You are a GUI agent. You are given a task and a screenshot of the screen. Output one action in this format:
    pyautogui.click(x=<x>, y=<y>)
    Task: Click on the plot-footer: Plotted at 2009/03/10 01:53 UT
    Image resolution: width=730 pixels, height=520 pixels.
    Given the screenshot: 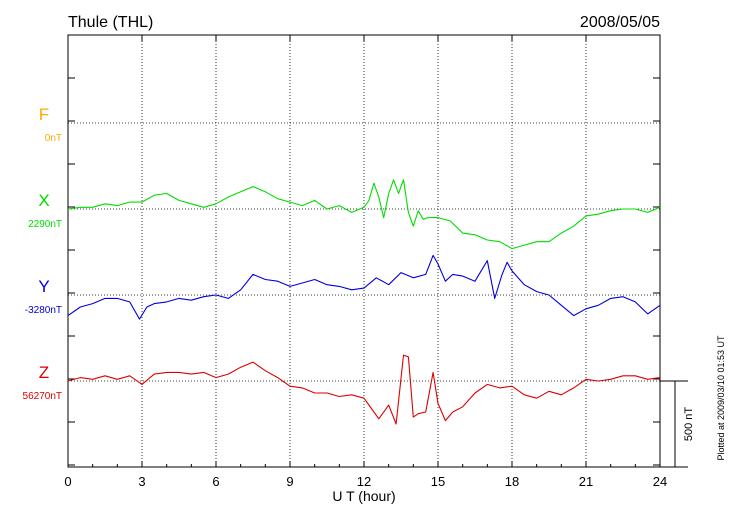 What is the action you would take?
    pyautogui.click(x=721, y=398)
    